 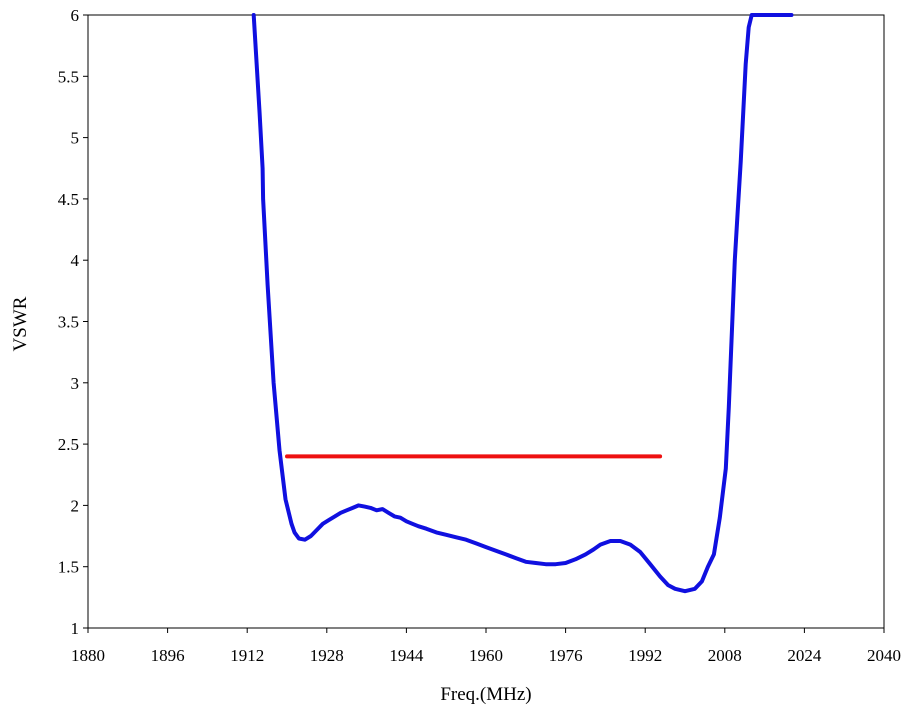 What do you see at coordinates (20, 323) in the screenshot?
I see `y-axis-title: VSWR` at bounding box center [20, 323].